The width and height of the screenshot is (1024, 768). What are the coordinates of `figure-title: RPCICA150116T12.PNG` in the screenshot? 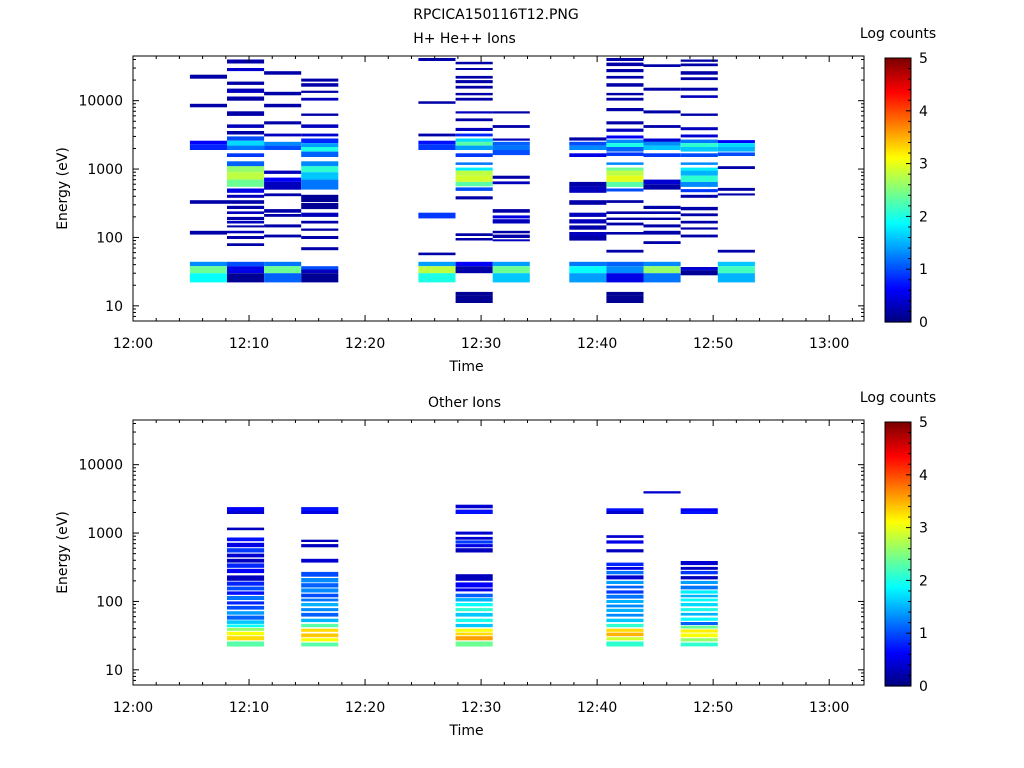 It's located at (495, 15).